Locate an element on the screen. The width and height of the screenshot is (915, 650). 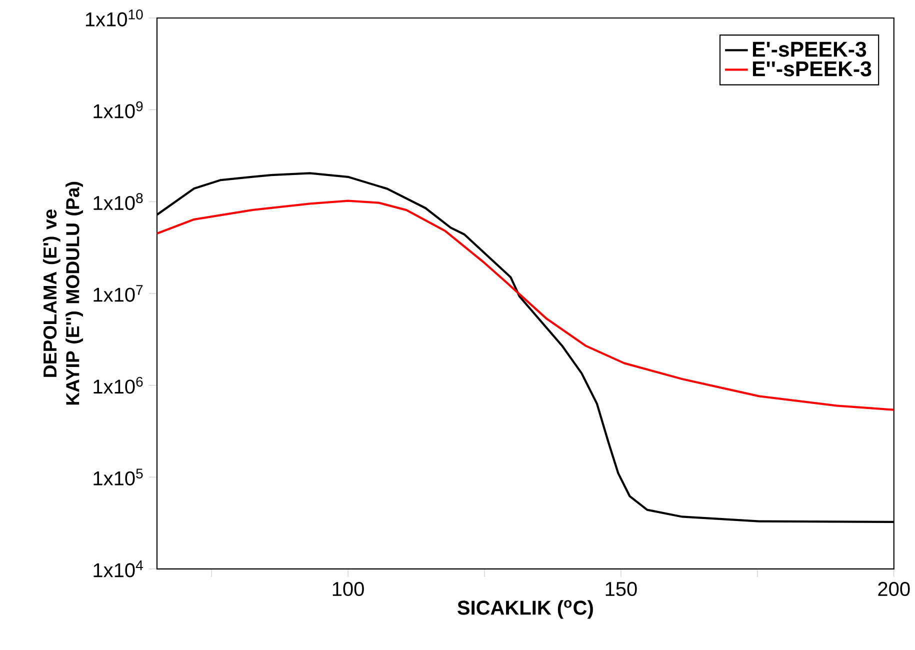
y-tick-label: 1x10$^{4}$ is located at coordinates (118, 569).